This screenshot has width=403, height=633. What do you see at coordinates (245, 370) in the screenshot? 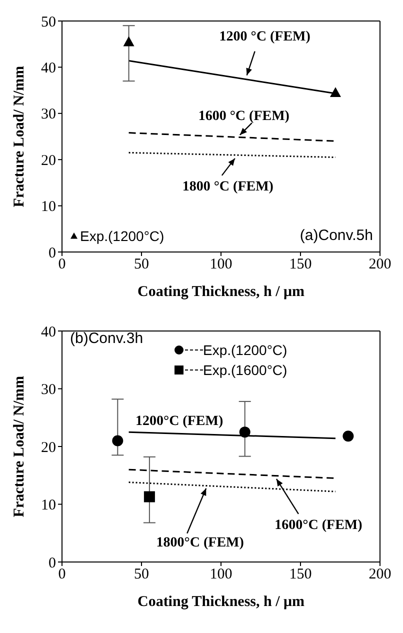
I see `legend-label: Exp.(1600°C)` at bounding box center [245, 370].